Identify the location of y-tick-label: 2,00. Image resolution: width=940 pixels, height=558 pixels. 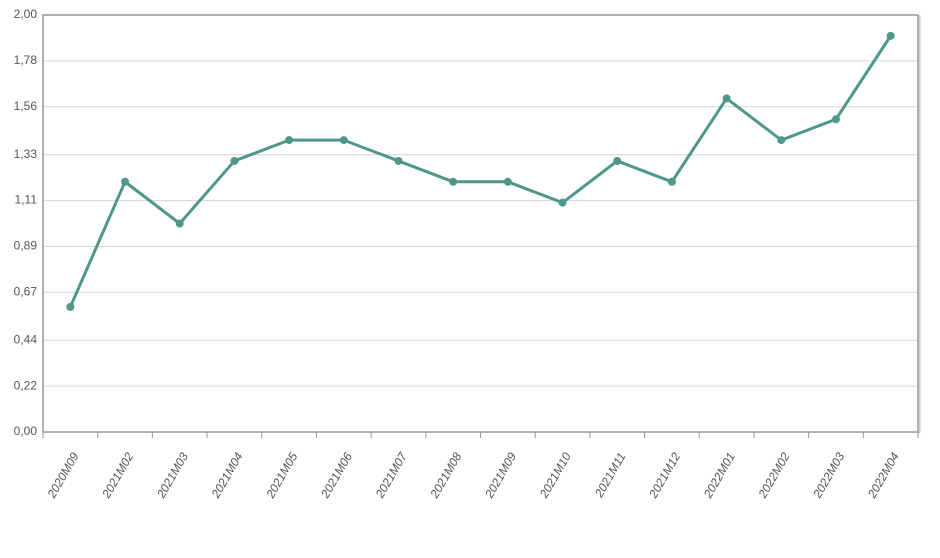
(26, 14).